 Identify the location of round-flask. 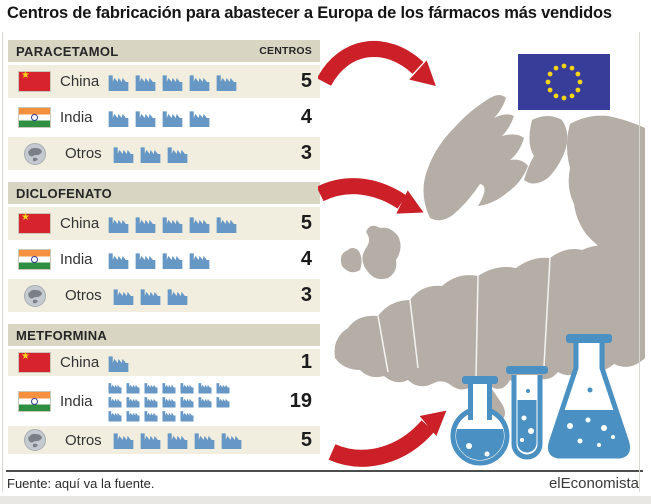
(480, 421).